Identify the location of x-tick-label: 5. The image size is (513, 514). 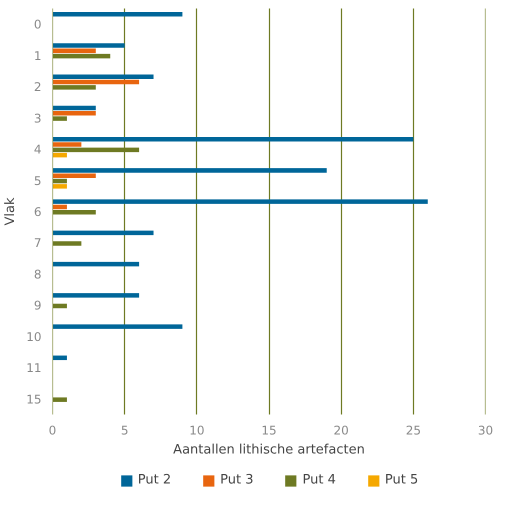
(124, 431).